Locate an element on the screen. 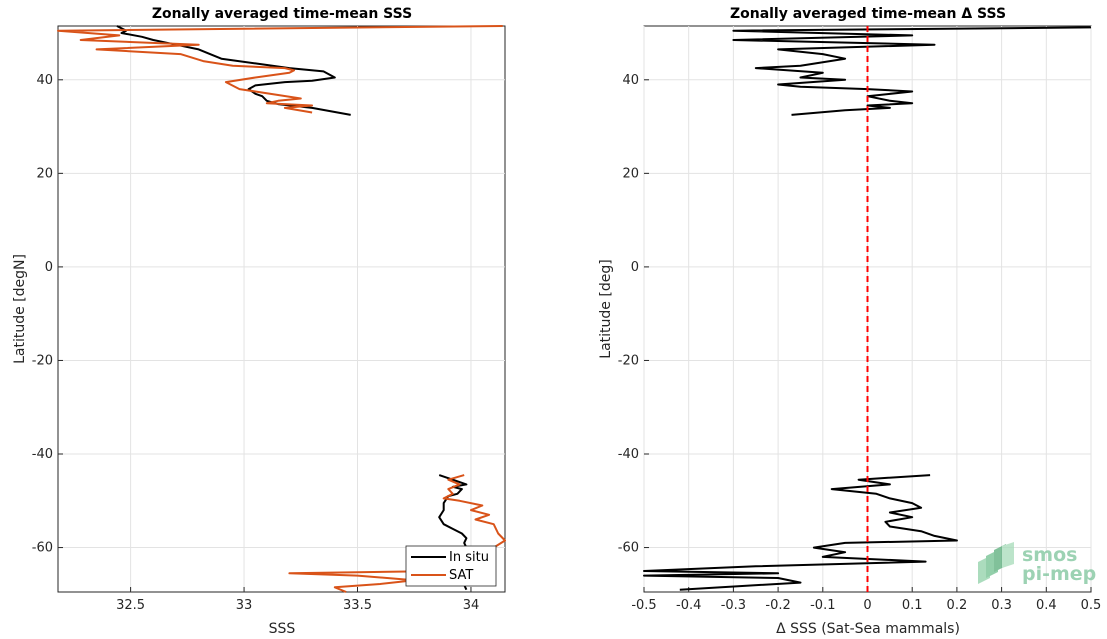  legend-insitu-label: In situ is located at coordinates (469, 557).